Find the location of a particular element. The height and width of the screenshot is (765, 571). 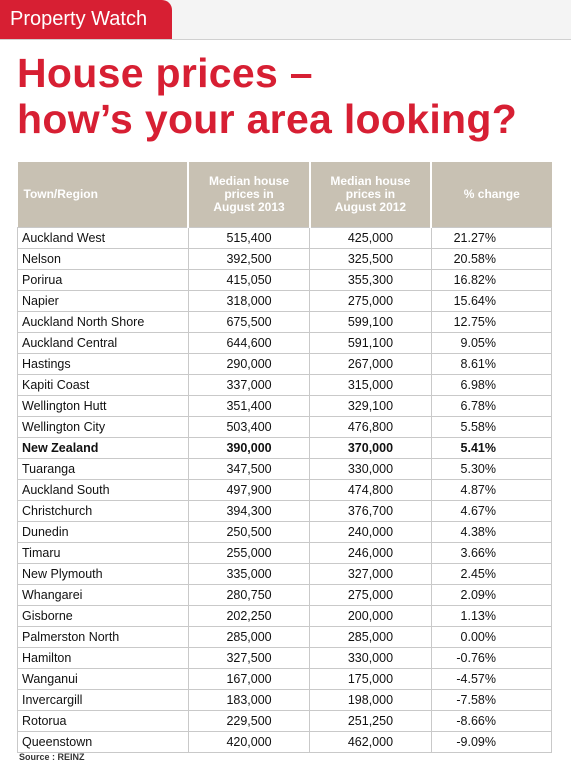

table-cell: 347,500 is located at coordinates (249, 469).